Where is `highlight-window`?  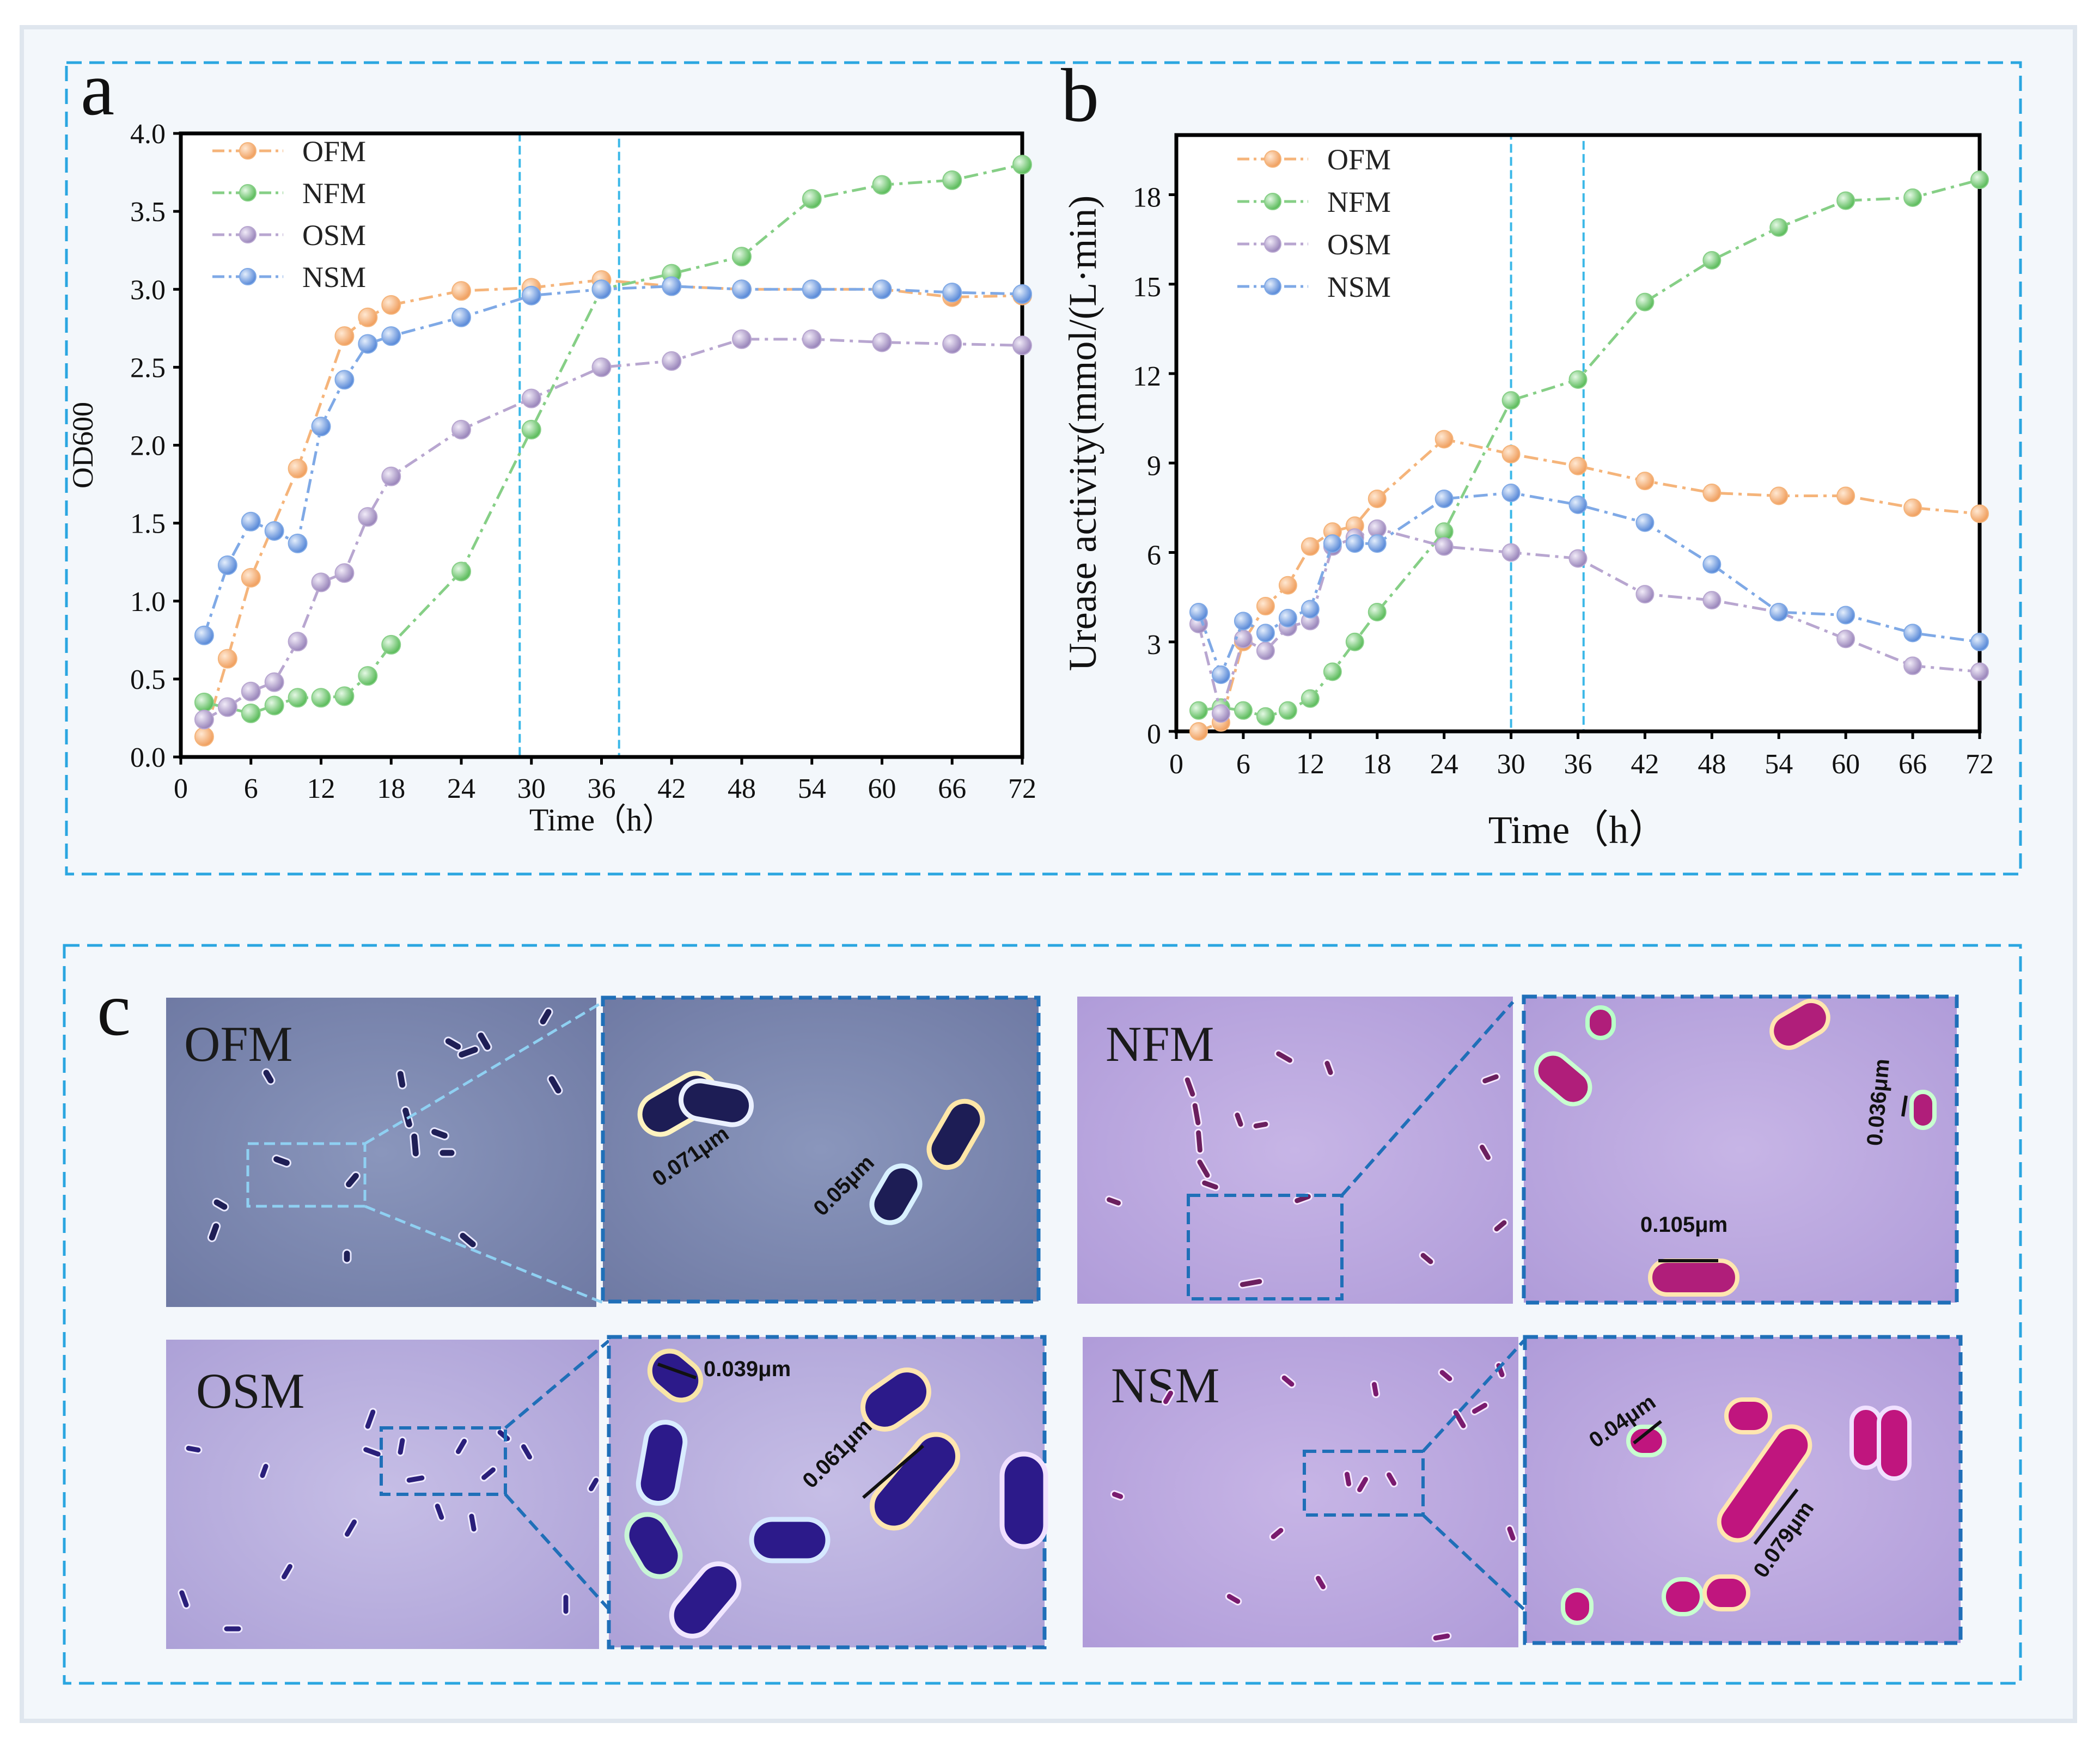
highlight-window is located at coordinates (1547, 433).